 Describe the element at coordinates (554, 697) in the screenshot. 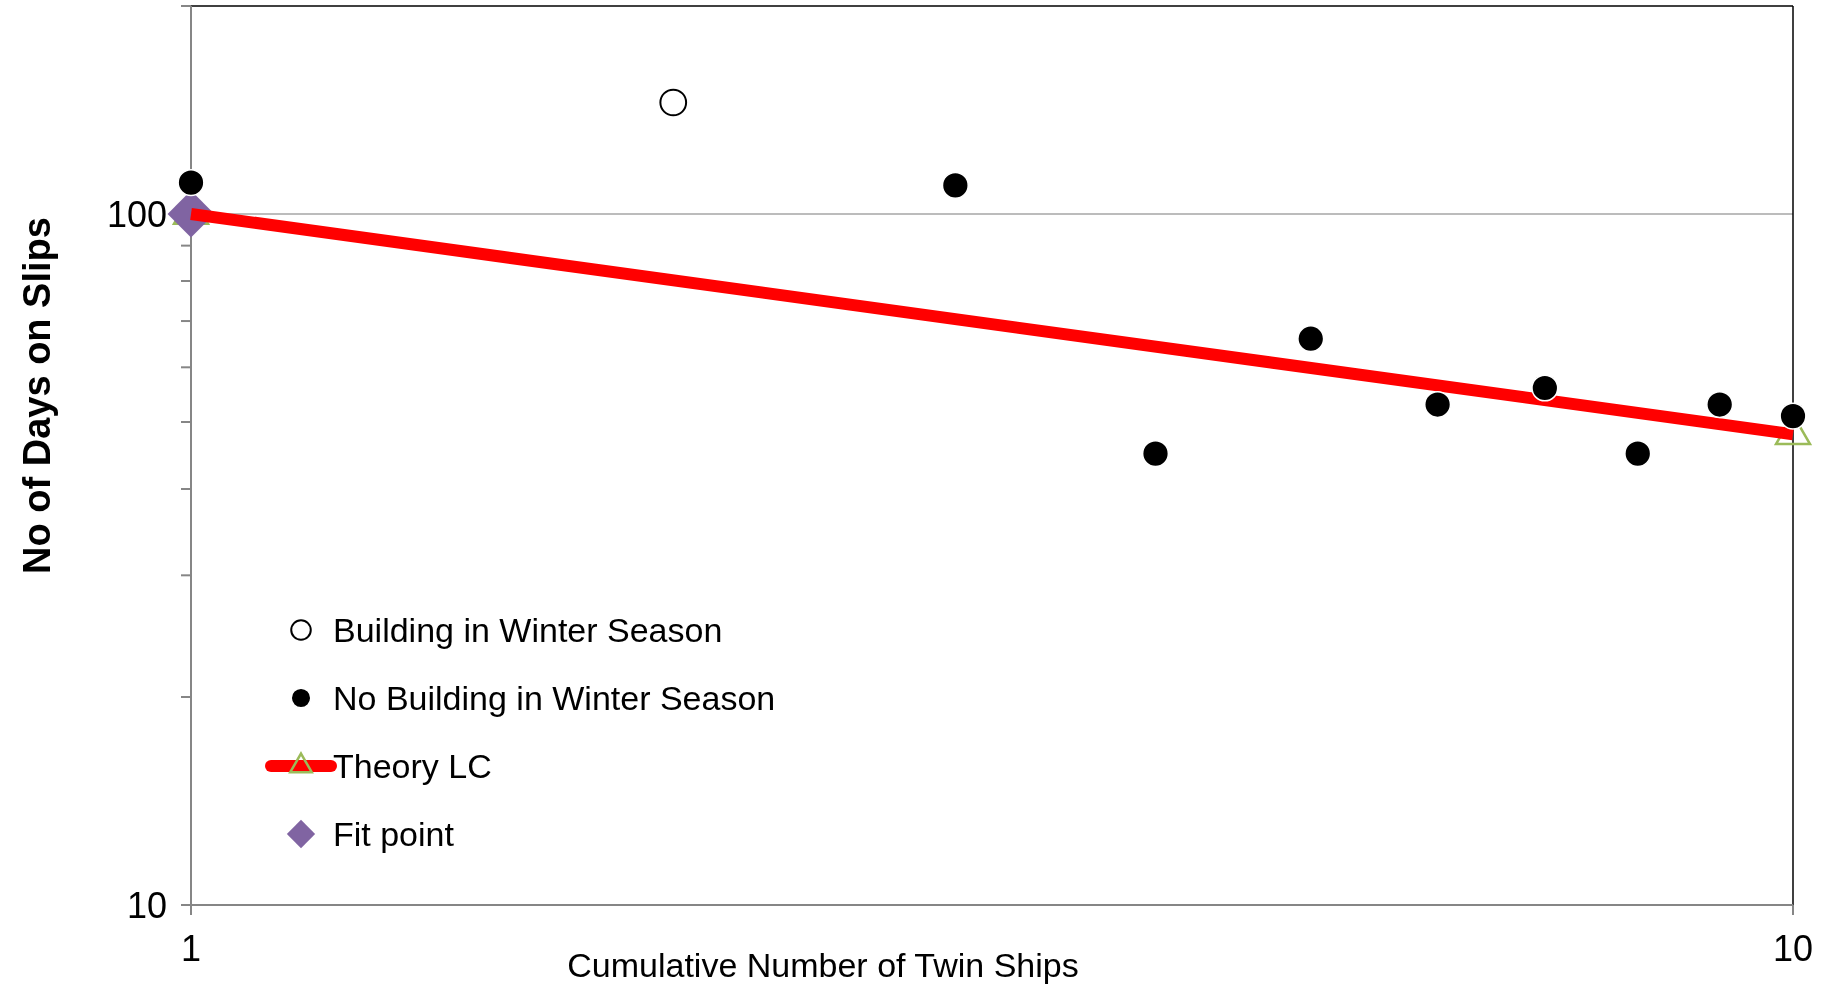

I see `legend-label: No Building in Winter Season` at that location.